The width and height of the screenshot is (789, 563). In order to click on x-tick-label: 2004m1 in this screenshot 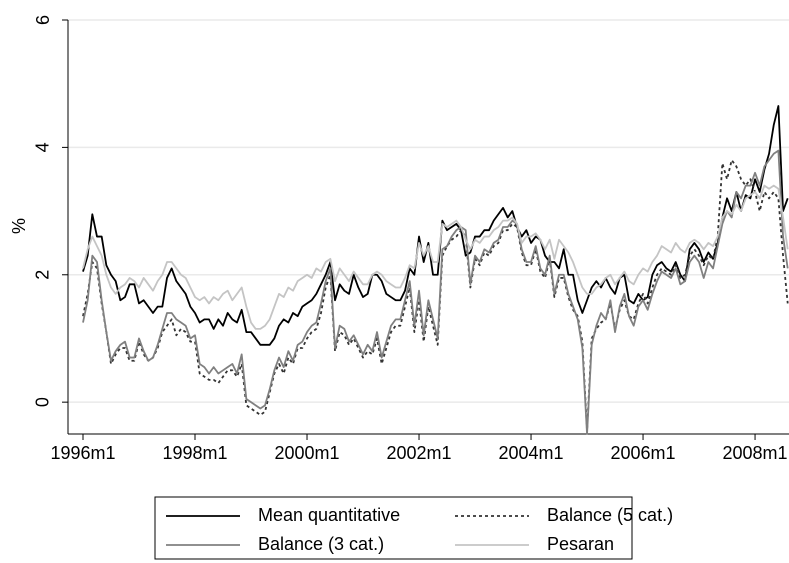, I will do `click(531, 453)`.